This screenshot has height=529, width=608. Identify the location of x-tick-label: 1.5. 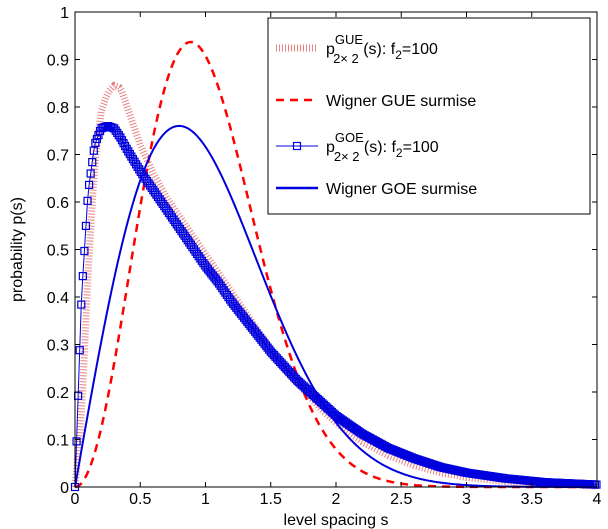
(271, 499).